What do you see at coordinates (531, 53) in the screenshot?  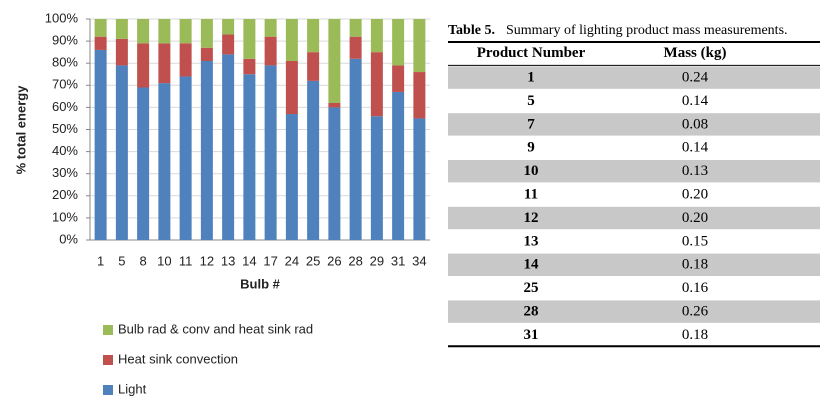 I see `table-header: Product Number` at bounding box center [531, 53].